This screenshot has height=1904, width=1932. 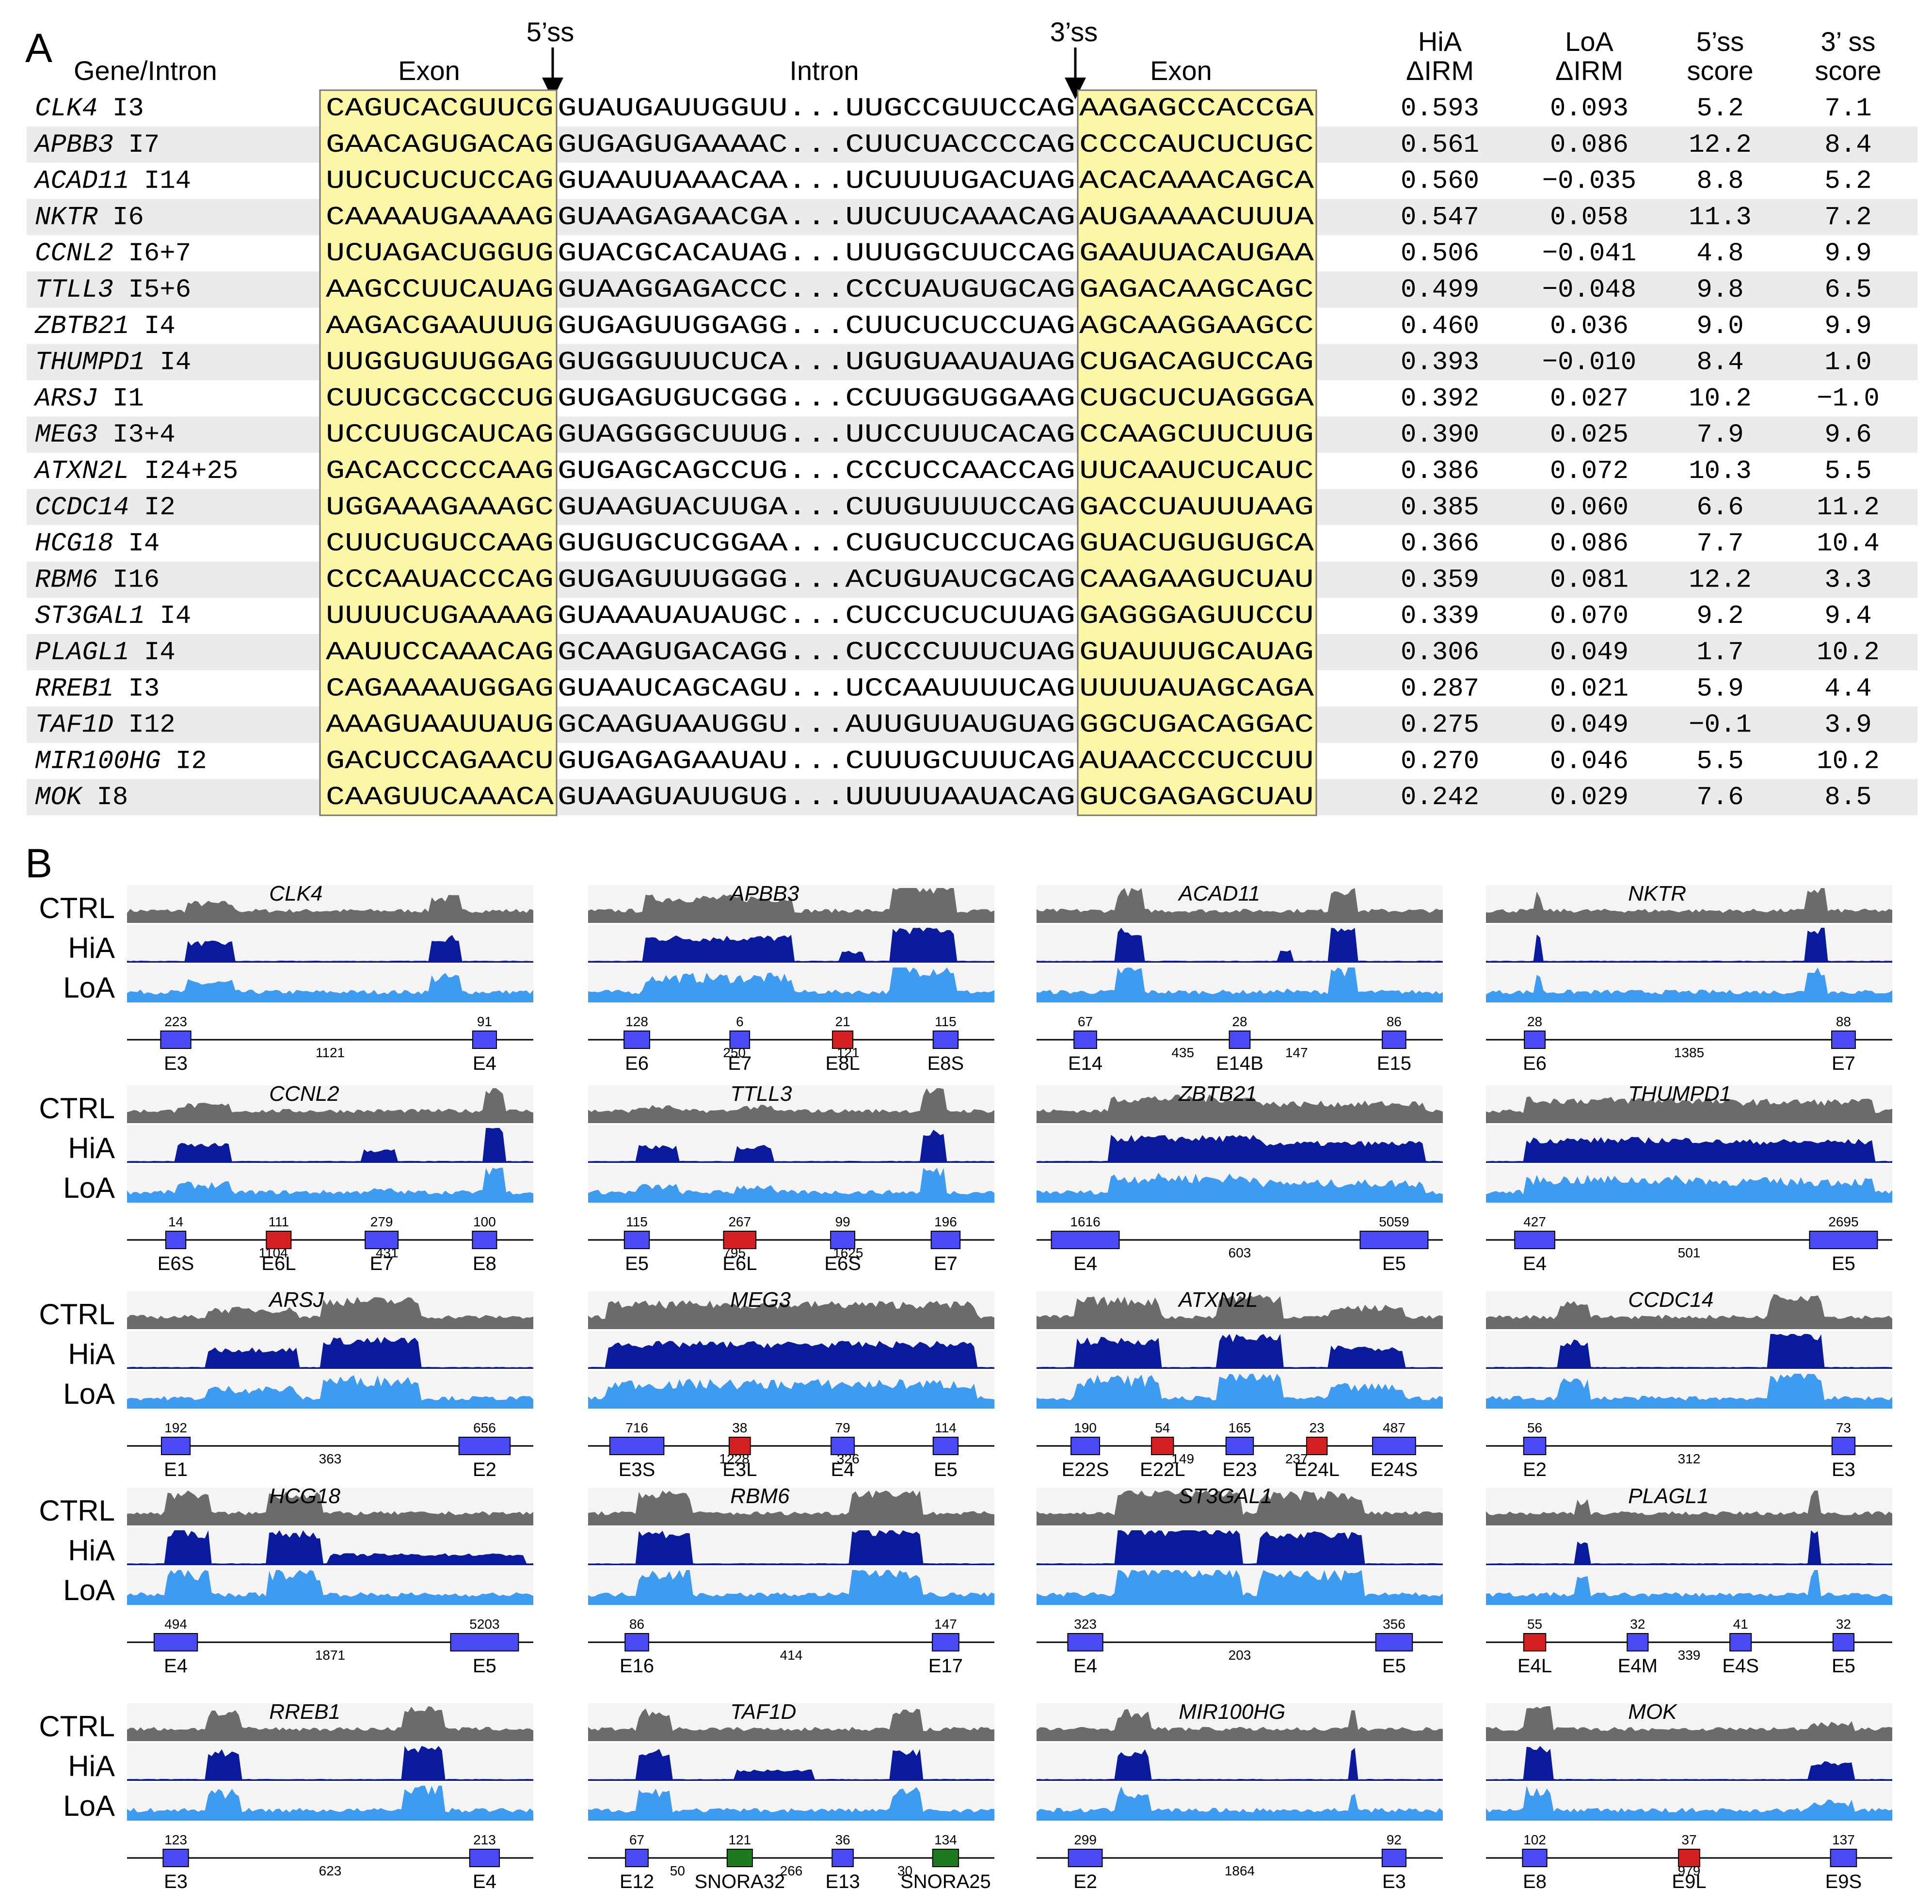 I want to click on intron-seq: GUAAAUAUAUGC...CUCCUCUCUUAG, so click(x=817, y=617).